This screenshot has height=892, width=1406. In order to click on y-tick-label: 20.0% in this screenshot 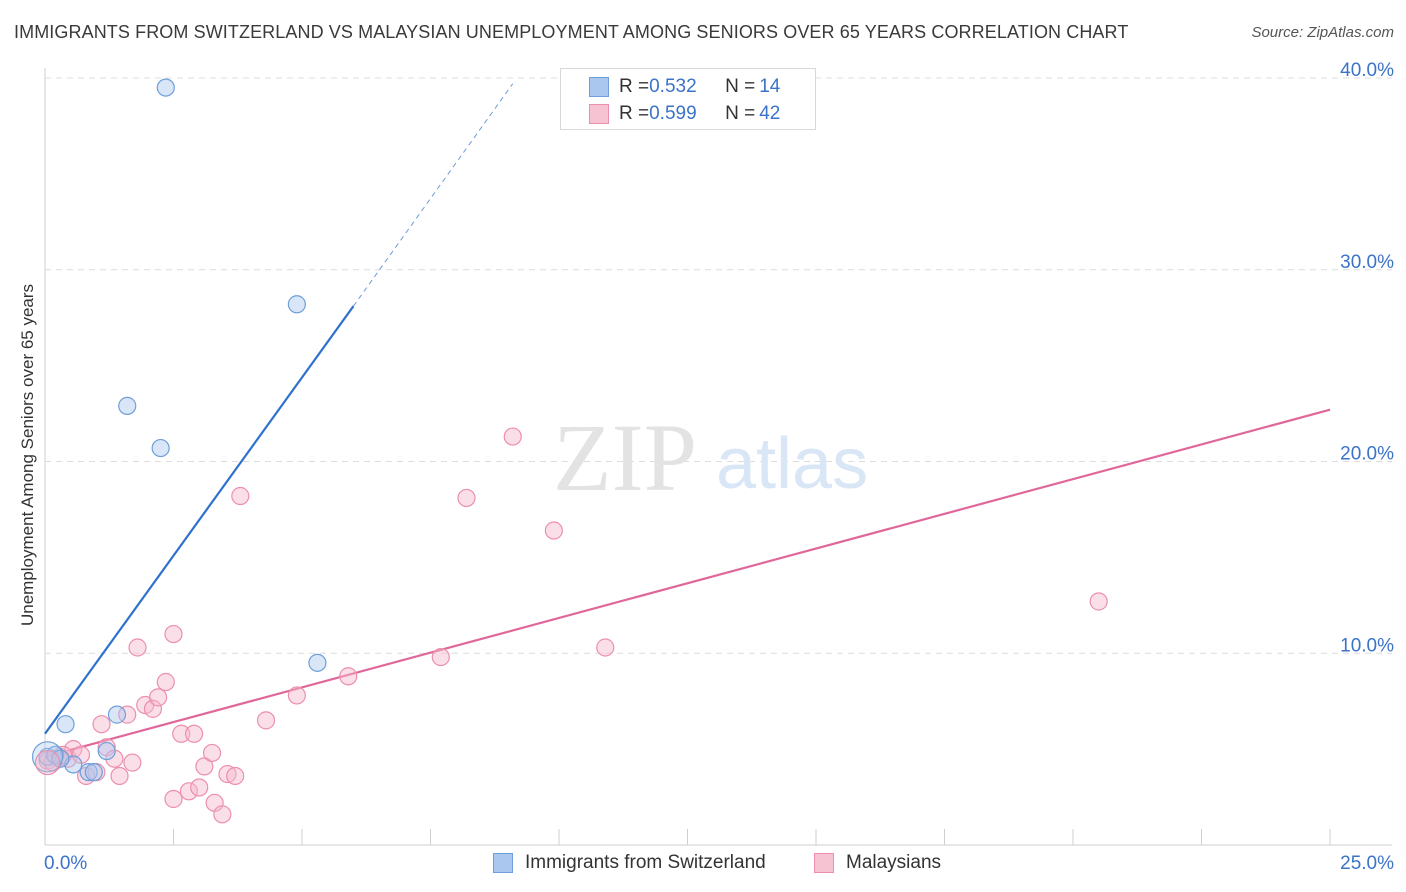, I will do `click(1367, 454)`.